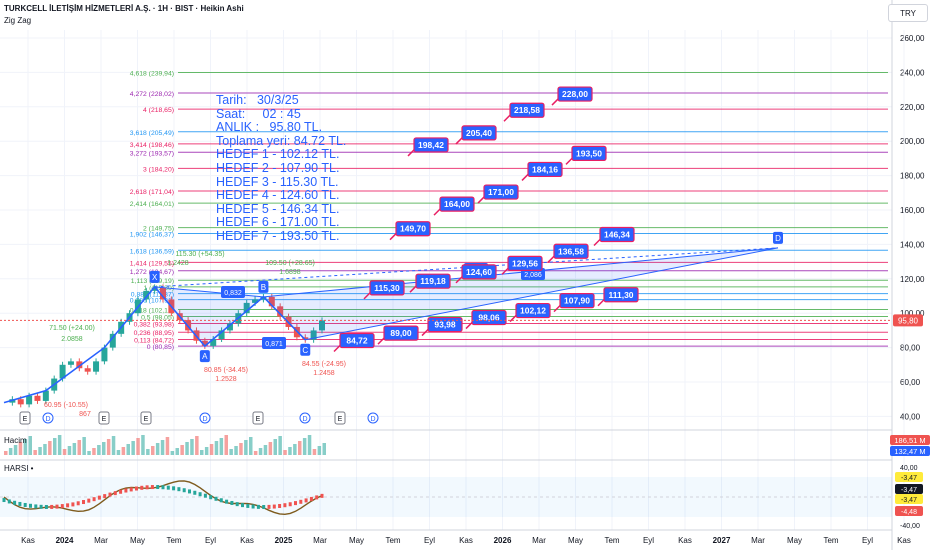 The image size is (932, 550). I want to click on pattern-ratio-label: 0,832, so click(233, 293).